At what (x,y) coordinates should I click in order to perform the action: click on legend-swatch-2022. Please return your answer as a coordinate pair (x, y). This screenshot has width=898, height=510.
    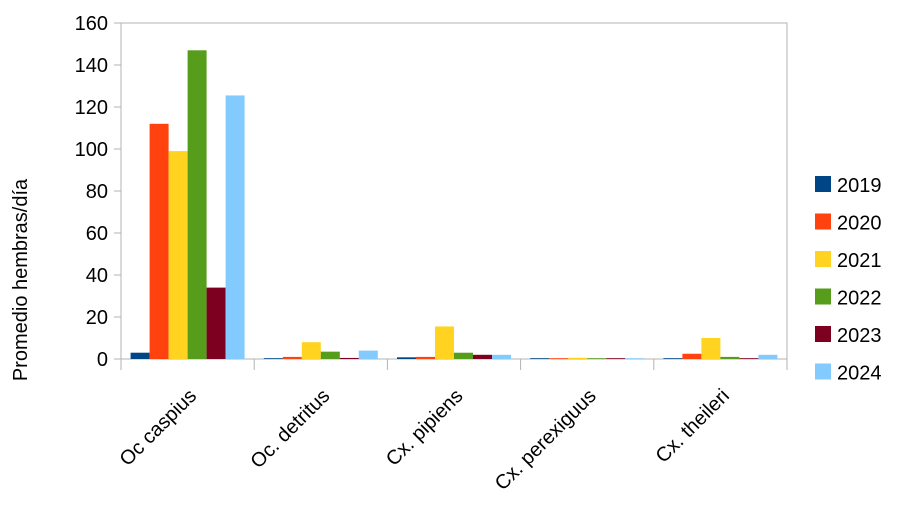
    Looking at the image, I should click on (823, 296).